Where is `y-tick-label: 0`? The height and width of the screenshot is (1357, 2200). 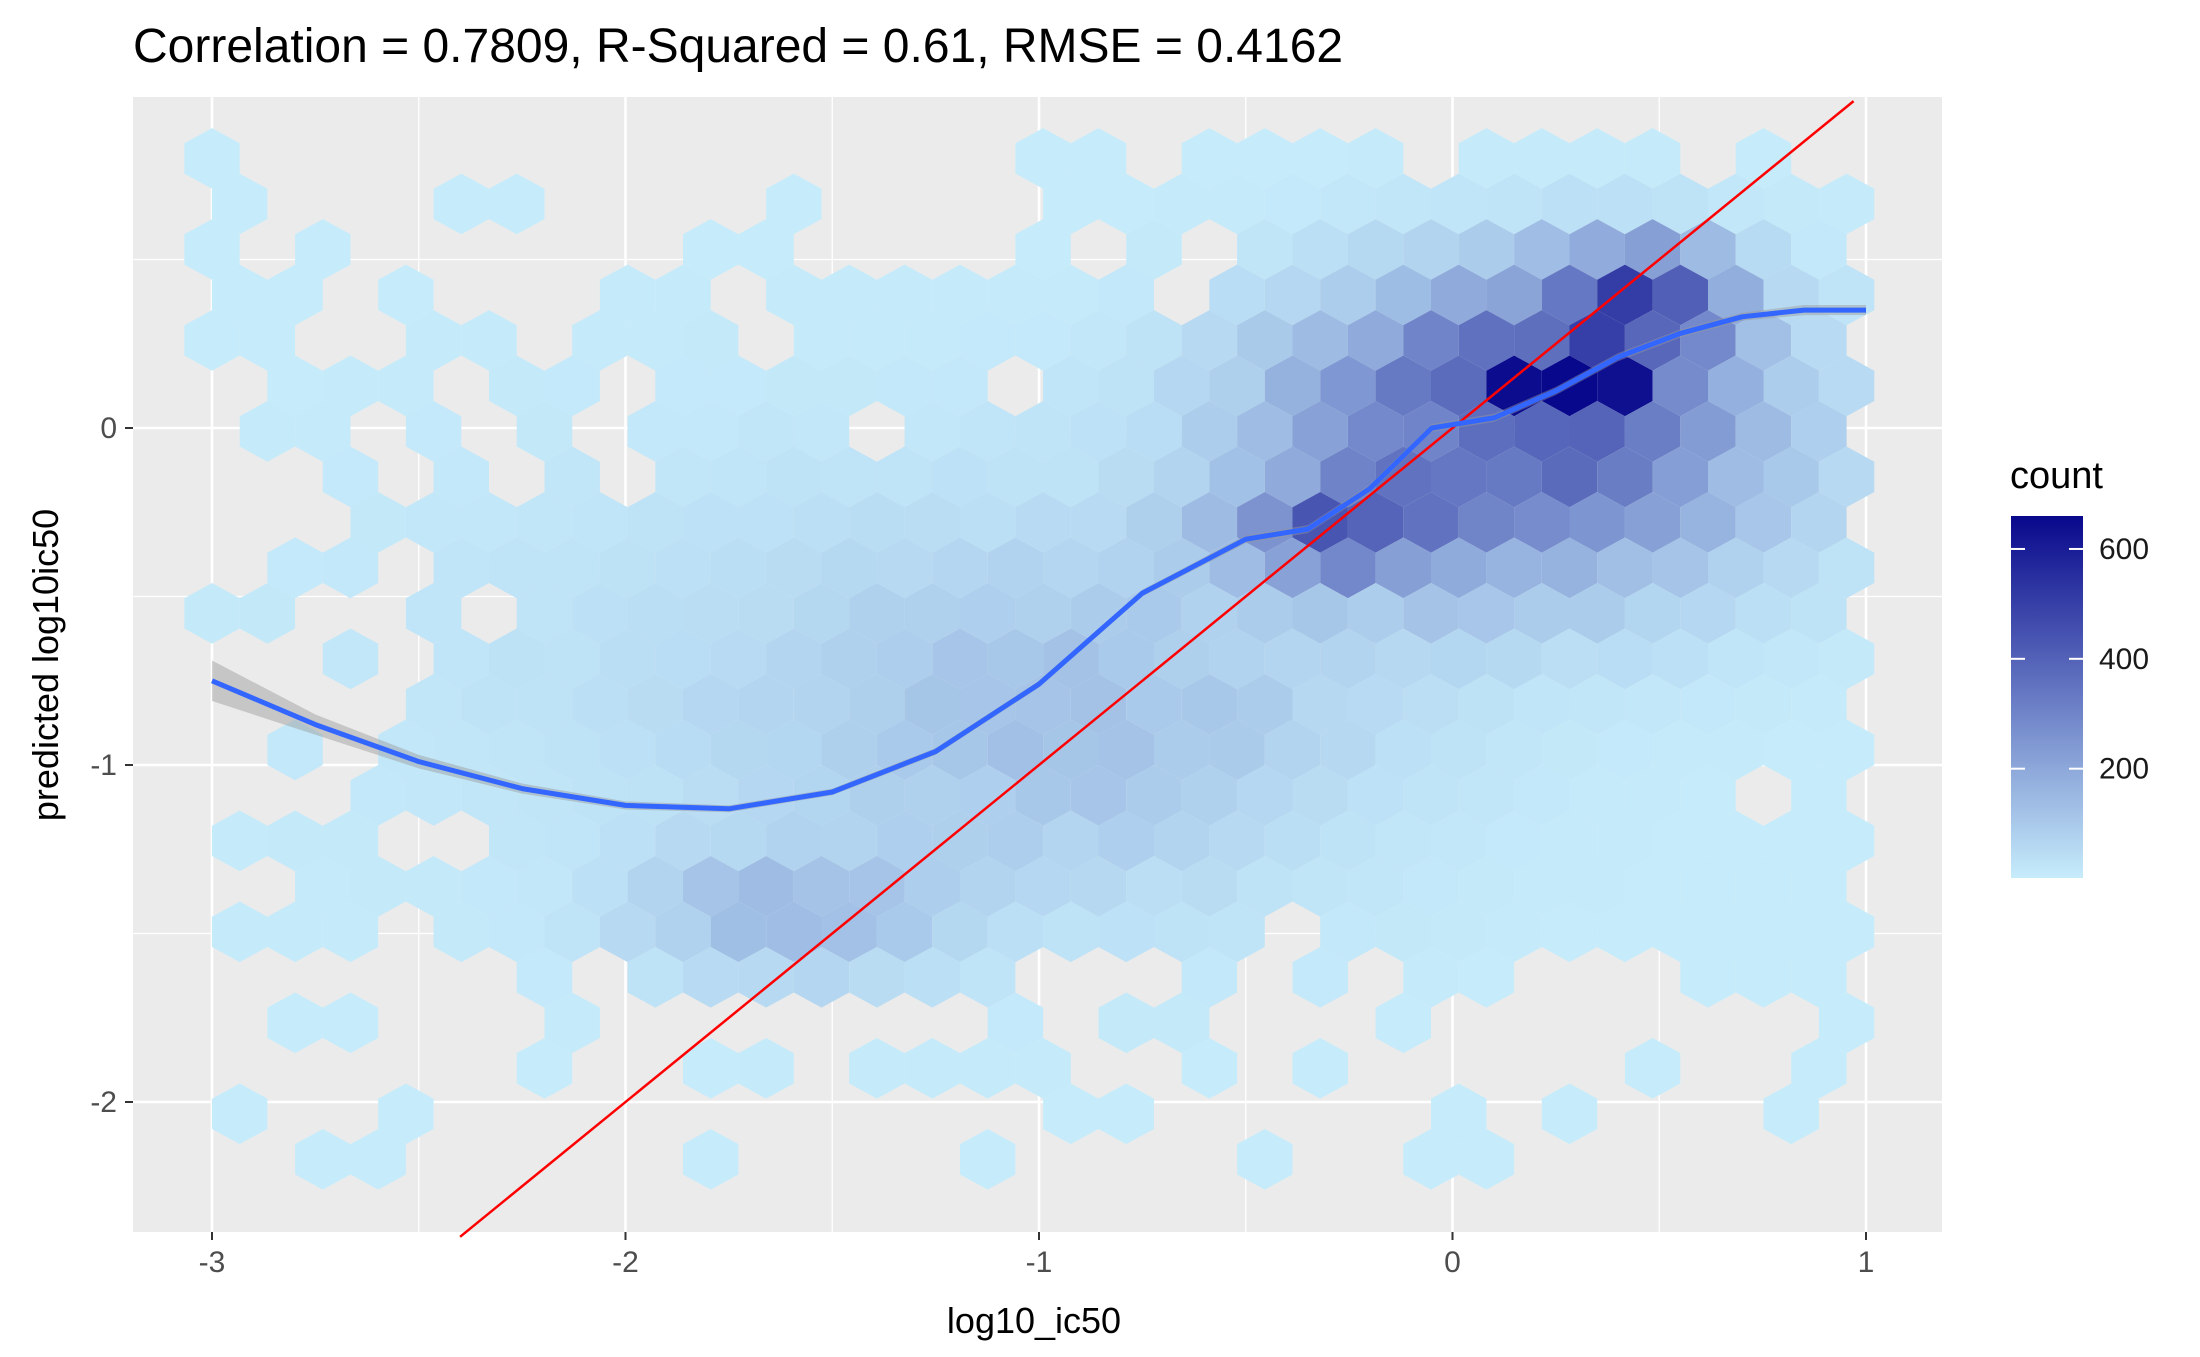 y-tick-label: 0 is located at coordinates (108, 428).